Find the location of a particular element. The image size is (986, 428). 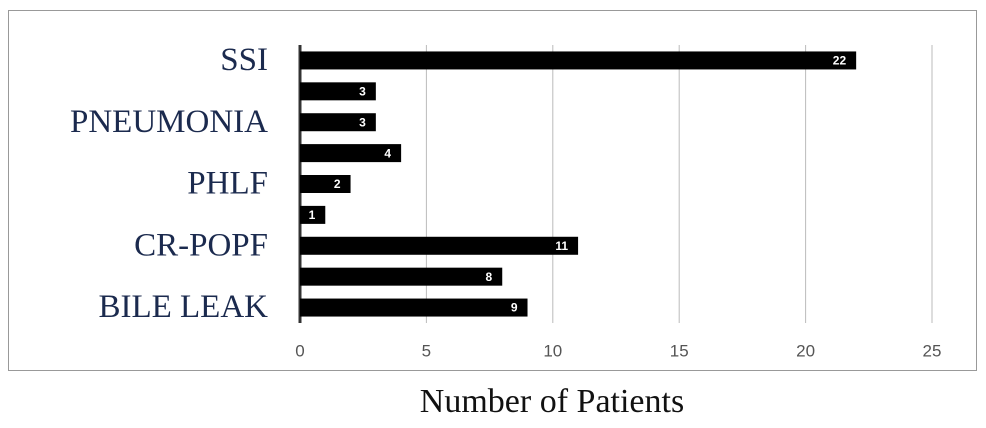

y-tick-label: BILE LEAK is located at coordinates (183, 307).